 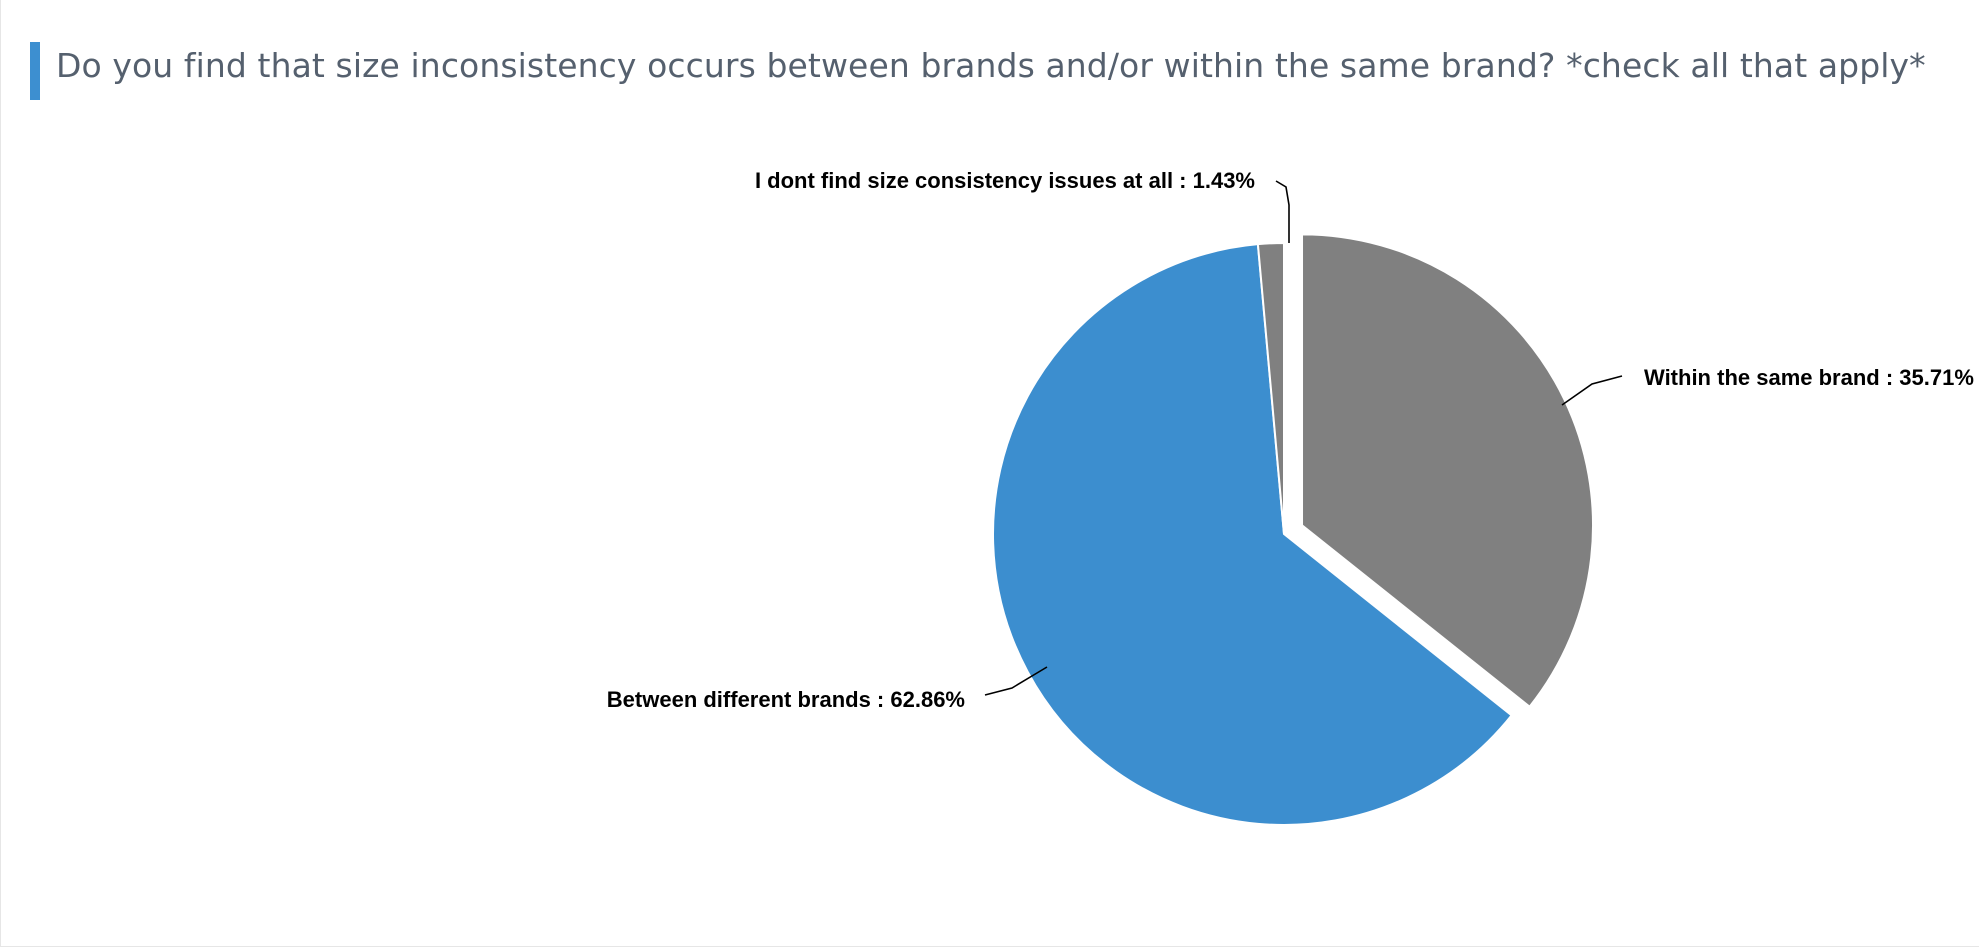 What do you see at coordinates (1592, 390) in the screenshot?
I see `leader-line-within-same-brand` at bounding box center [1592, 390].